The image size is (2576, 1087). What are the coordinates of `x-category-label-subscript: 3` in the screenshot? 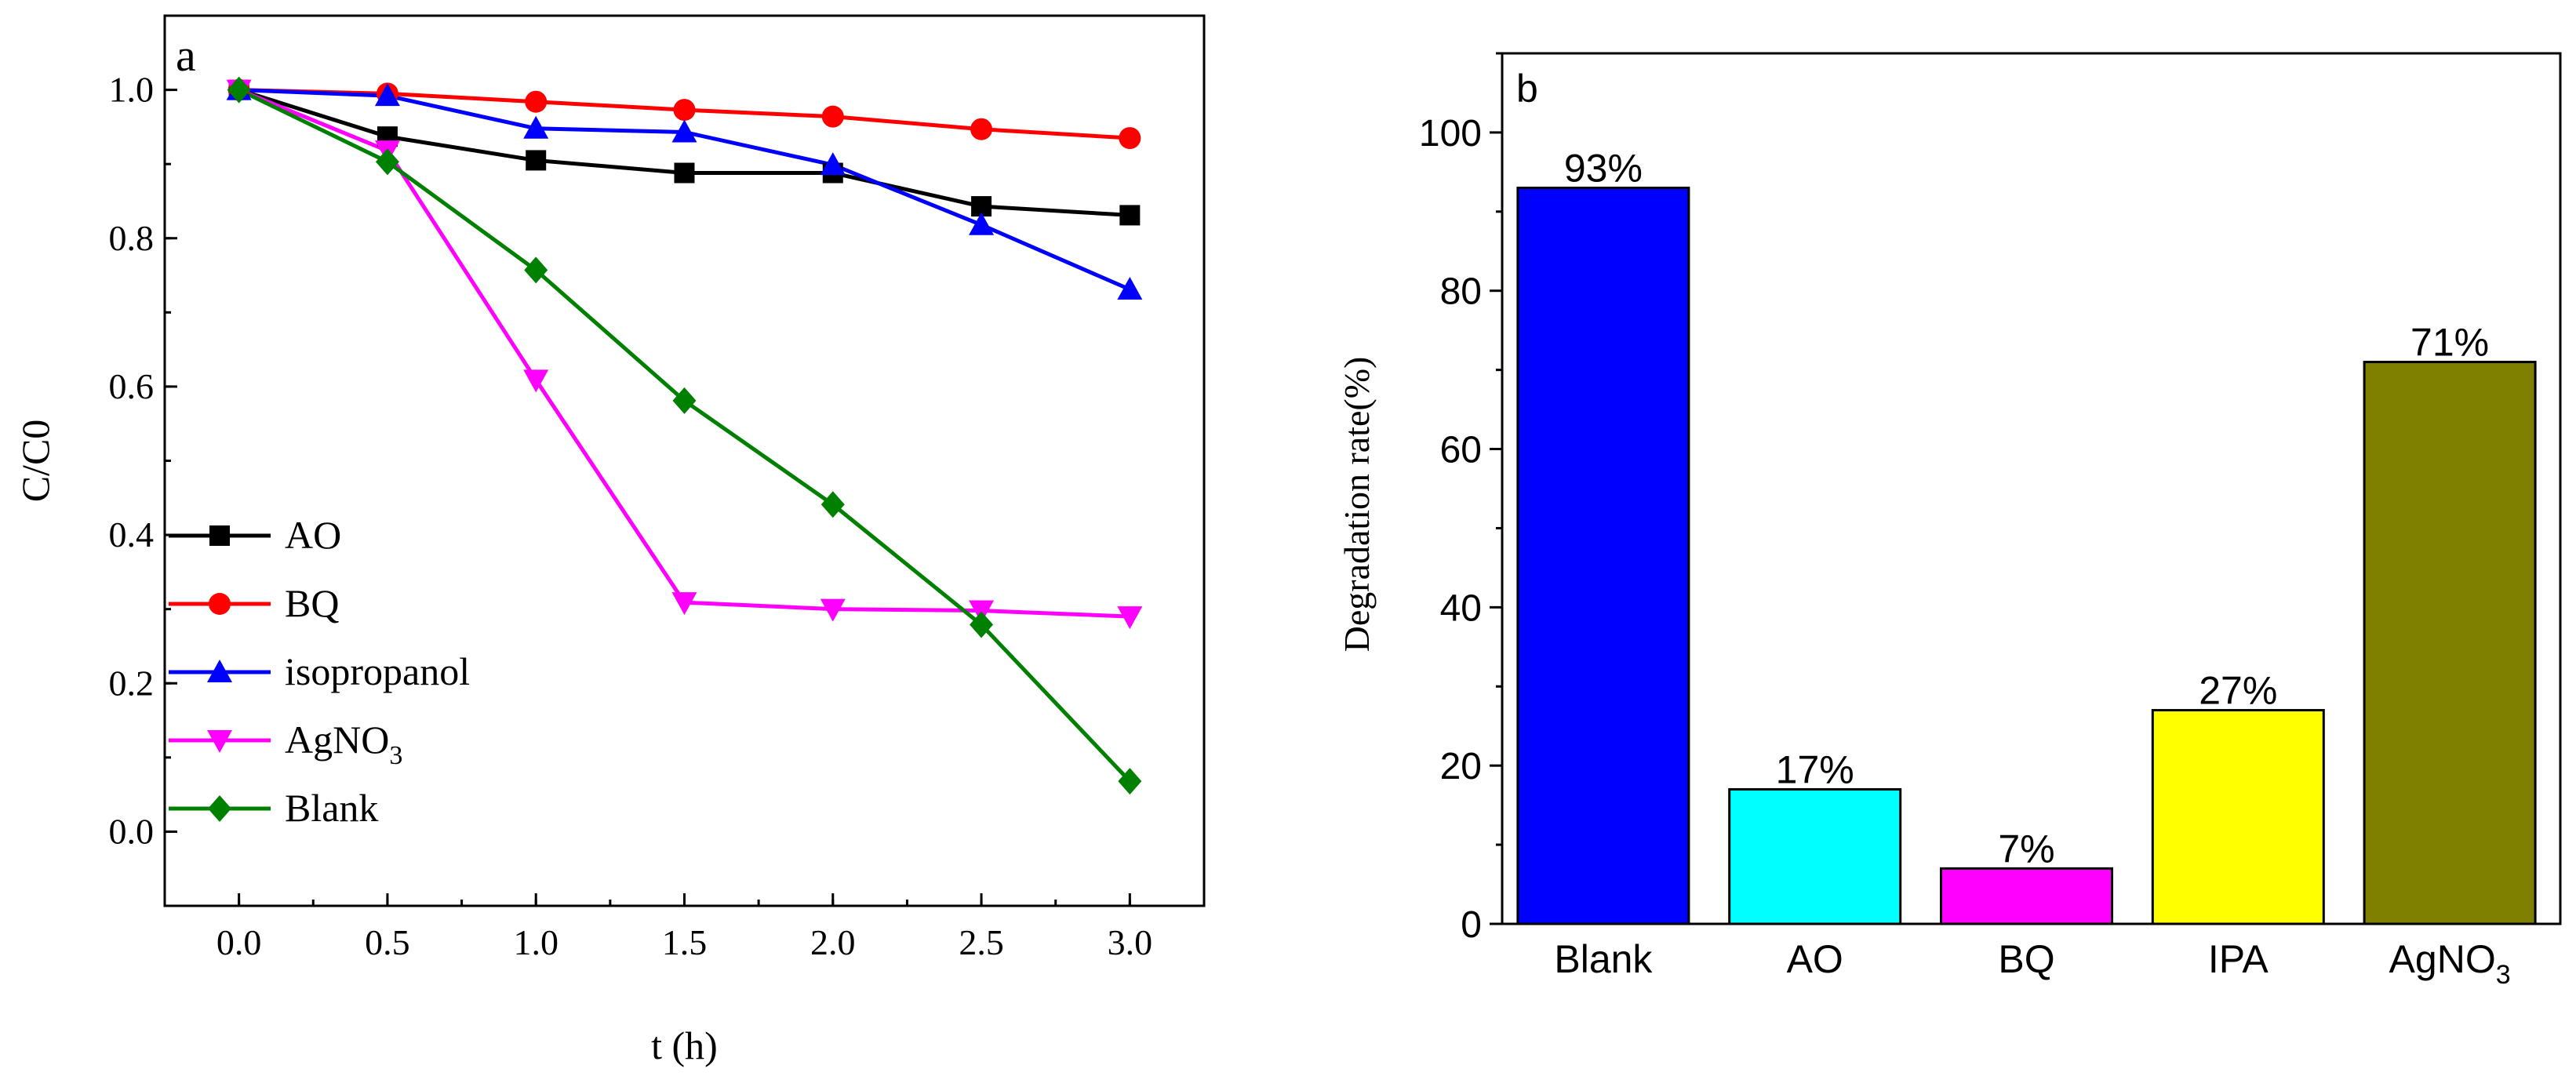 It's located at (2503, 975).